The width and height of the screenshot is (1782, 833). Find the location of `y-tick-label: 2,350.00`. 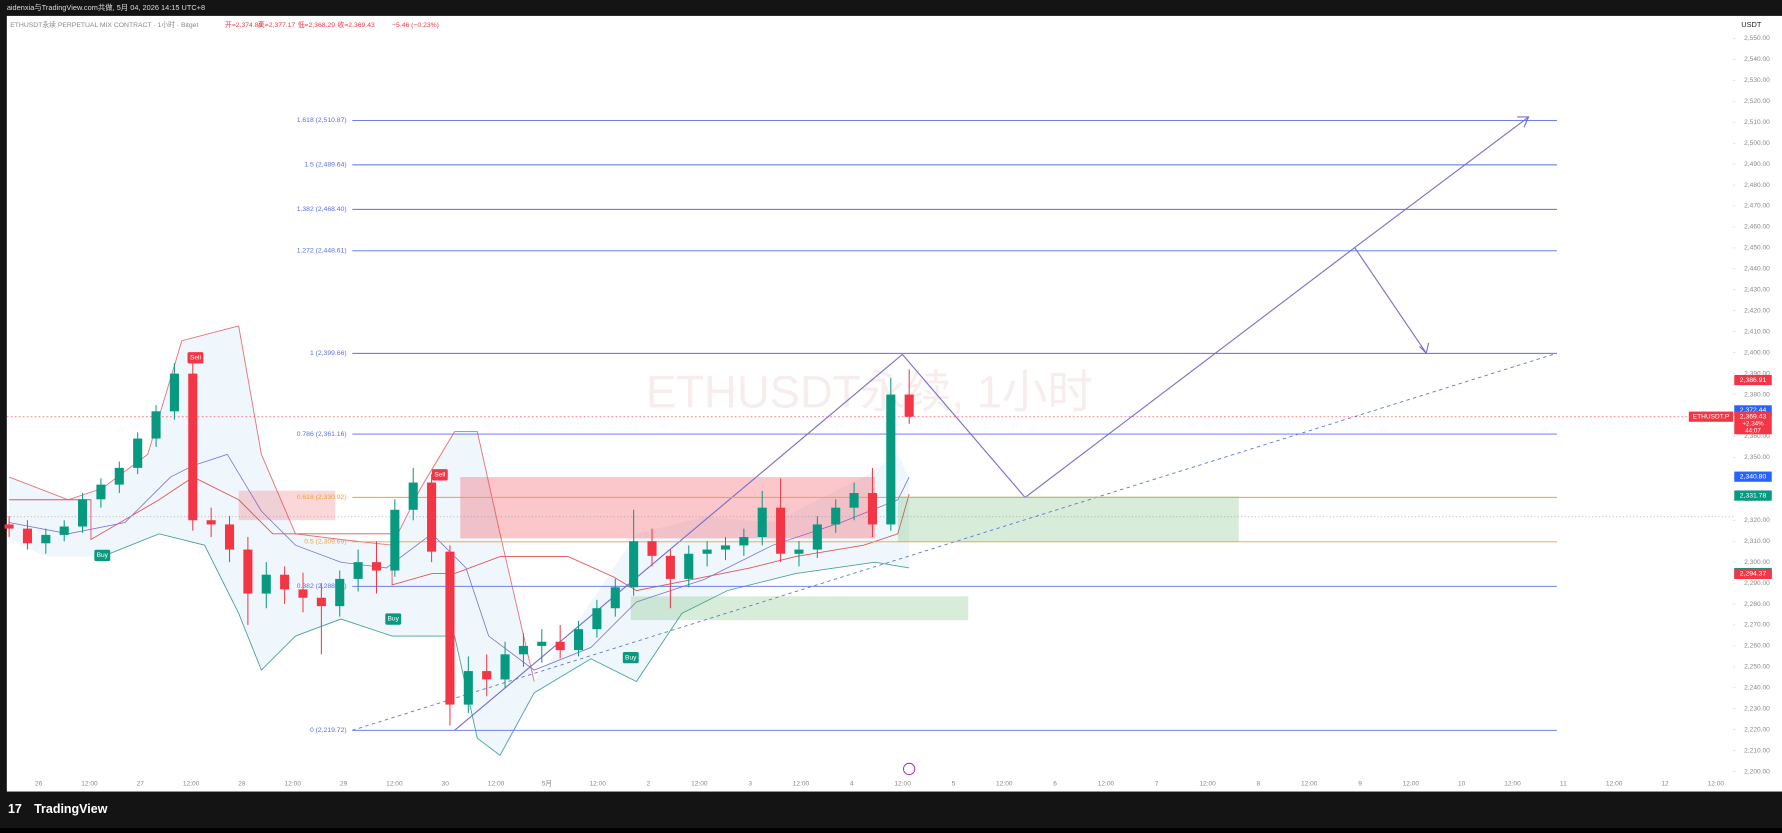

y-tick-label: 2,350.00 is located at coordinates (1757, 457).